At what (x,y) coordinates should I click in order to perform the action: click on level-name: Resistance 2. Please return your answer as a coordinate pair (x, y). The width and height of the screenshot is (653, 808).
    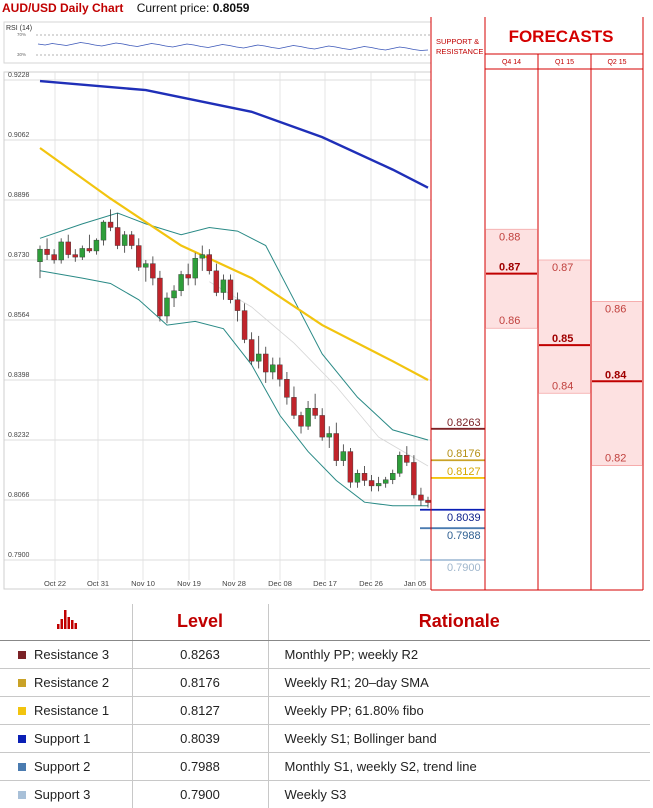
    Looking at the image, I should click on (72, 682).